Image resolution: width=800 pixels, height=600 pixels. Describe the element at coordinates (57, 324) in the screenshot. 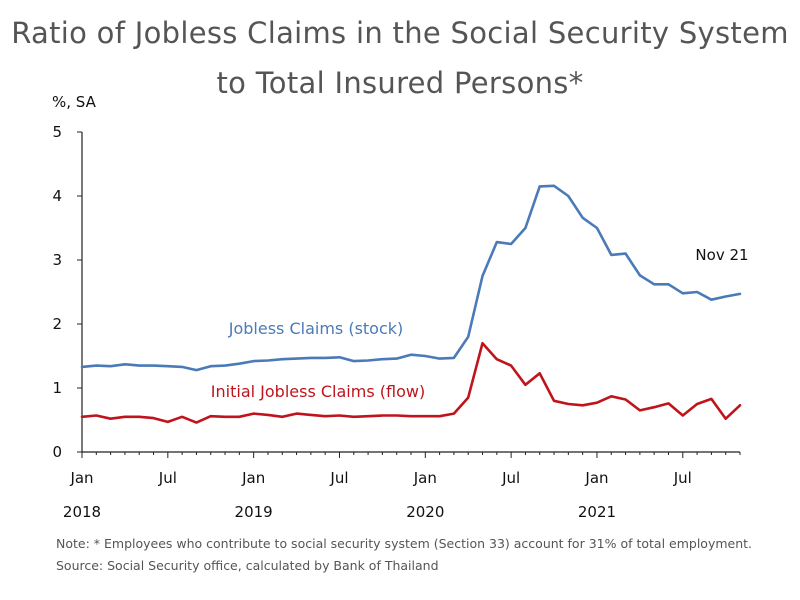

I see `y-tick-label: 2` at that location.